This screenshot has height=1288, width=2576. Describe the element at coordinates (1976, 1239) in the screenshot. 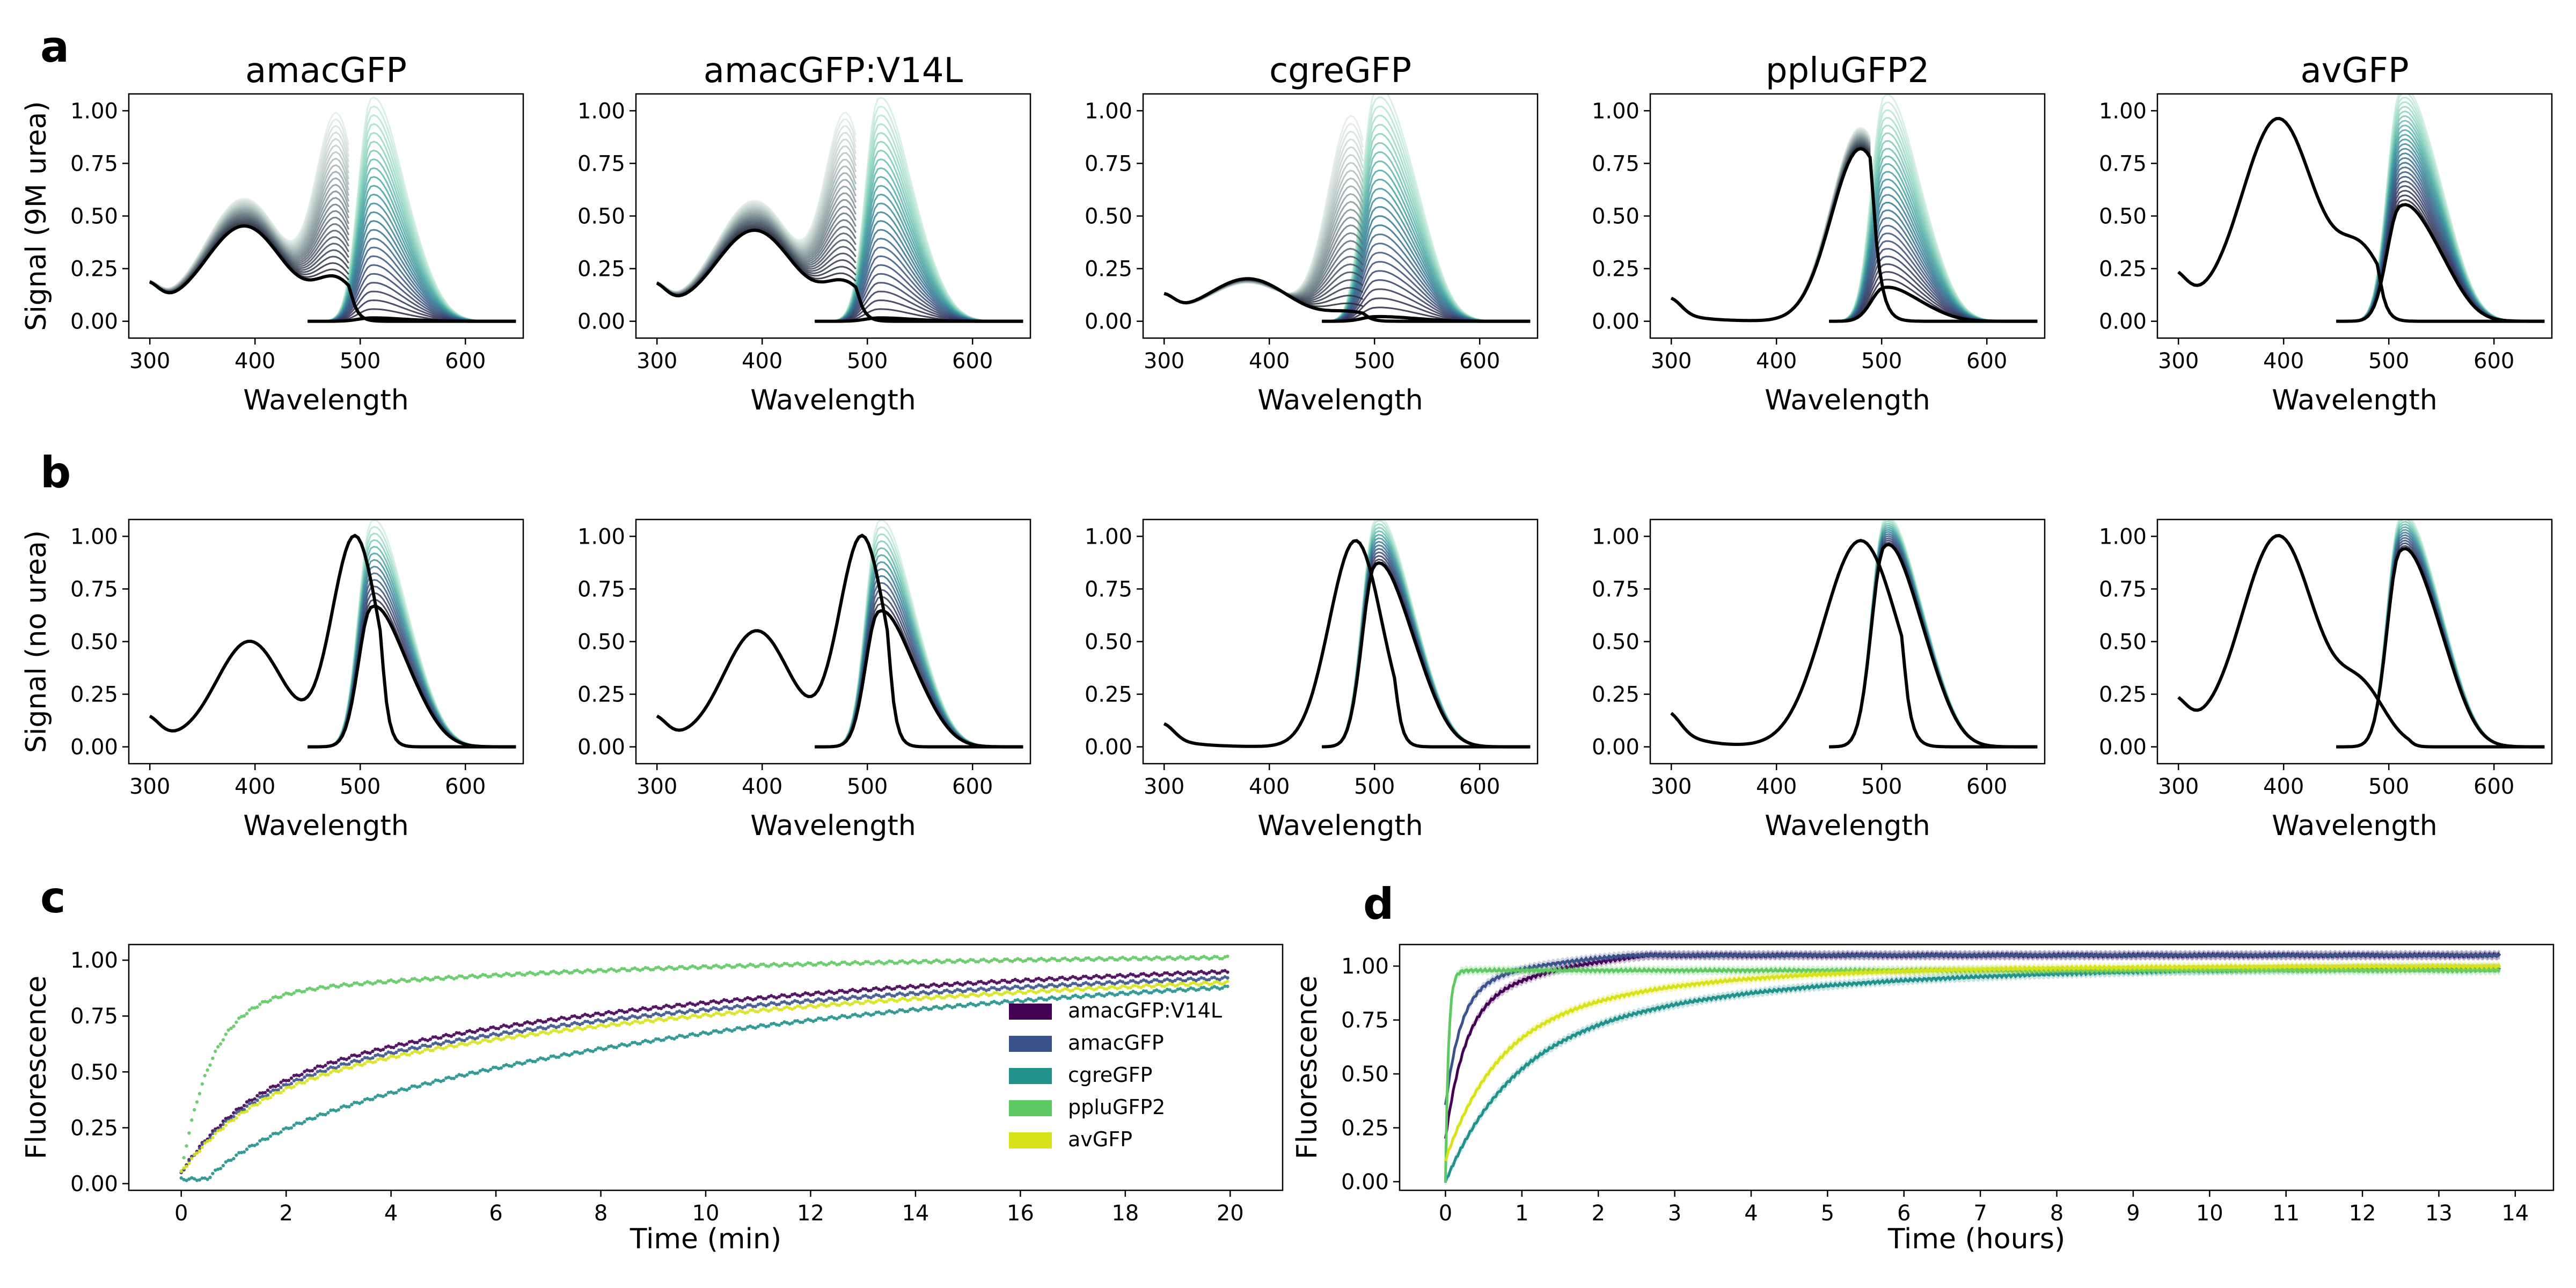

I see `x-axis-label: Time (hours)` at that location.